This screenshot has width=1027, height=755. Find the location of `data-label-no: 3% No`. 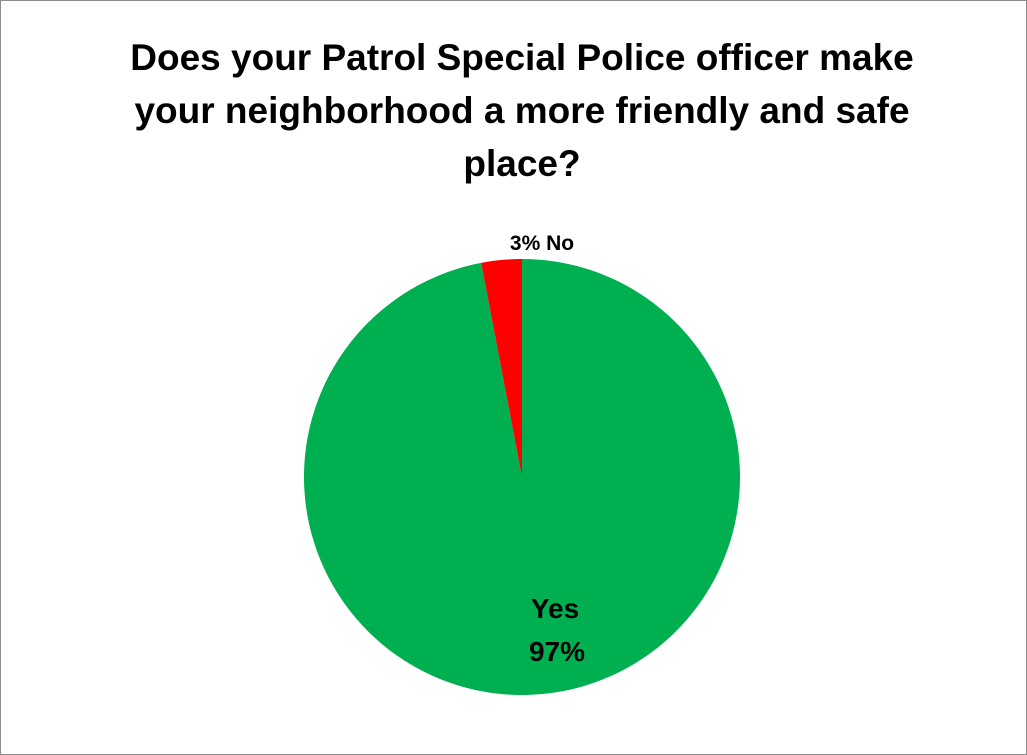

data-label-no: 3% No is located at coordinates (542, 243).